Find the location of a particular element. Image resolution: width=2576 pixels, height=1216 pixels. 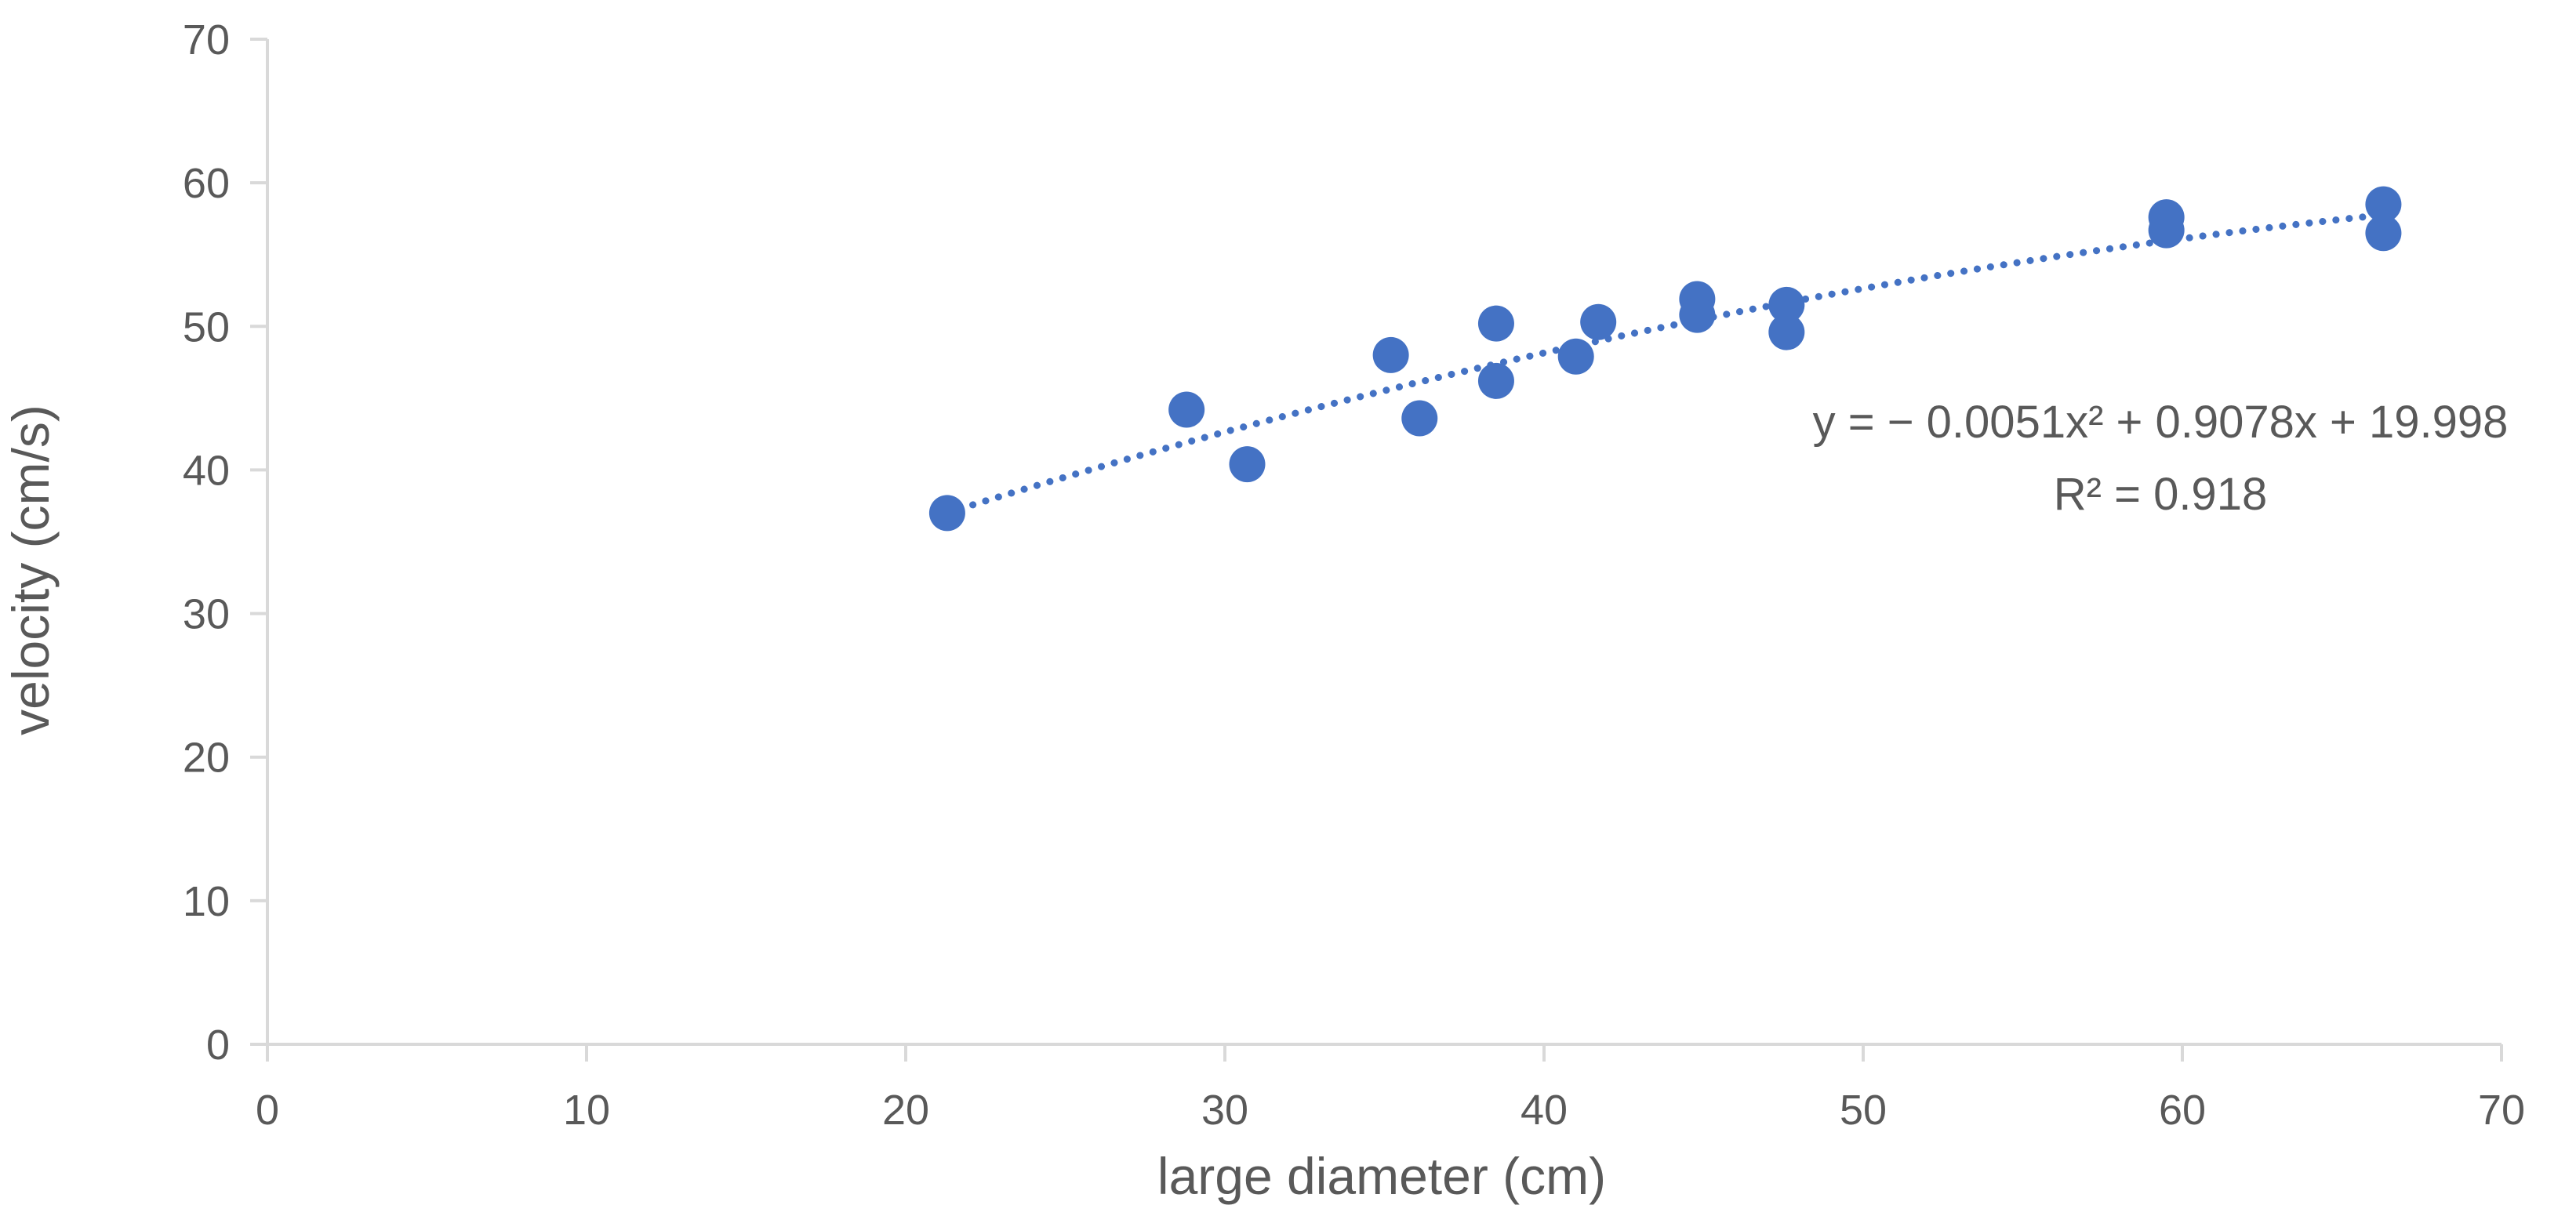

x-axis-title: large diameter (cm) is located at coordinates (1381, 1176).